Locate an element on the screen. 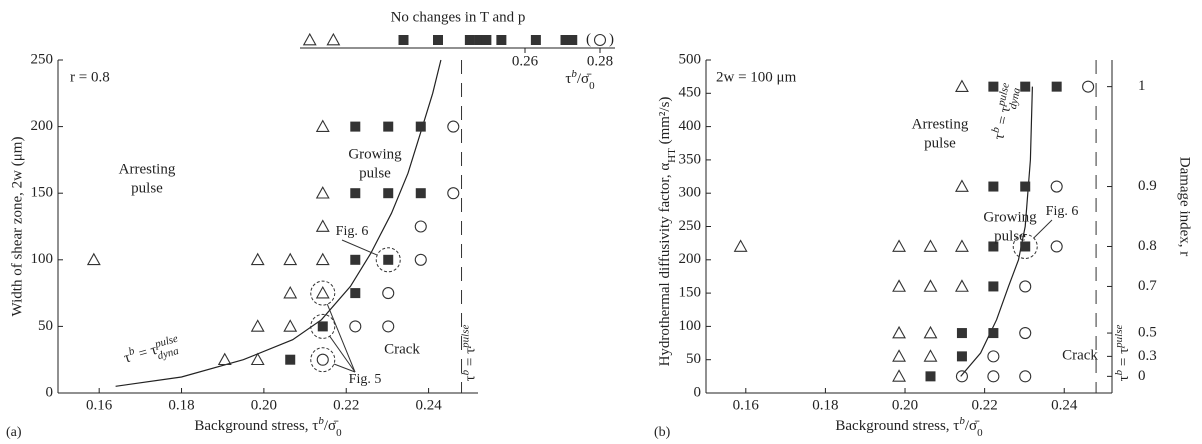  y-tick-label: 350 is located at coordinates (690, 159).